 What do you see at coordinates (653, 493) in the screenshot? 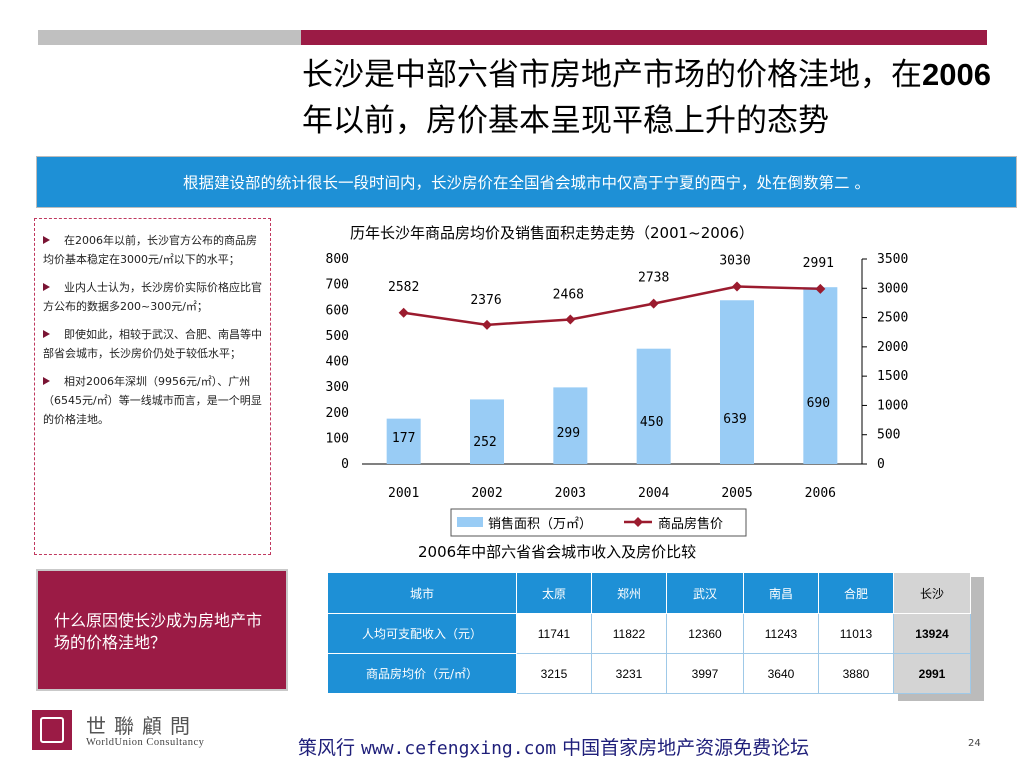
I see `x-axis-tick-label: 2004` at bounding box center [653, 493].